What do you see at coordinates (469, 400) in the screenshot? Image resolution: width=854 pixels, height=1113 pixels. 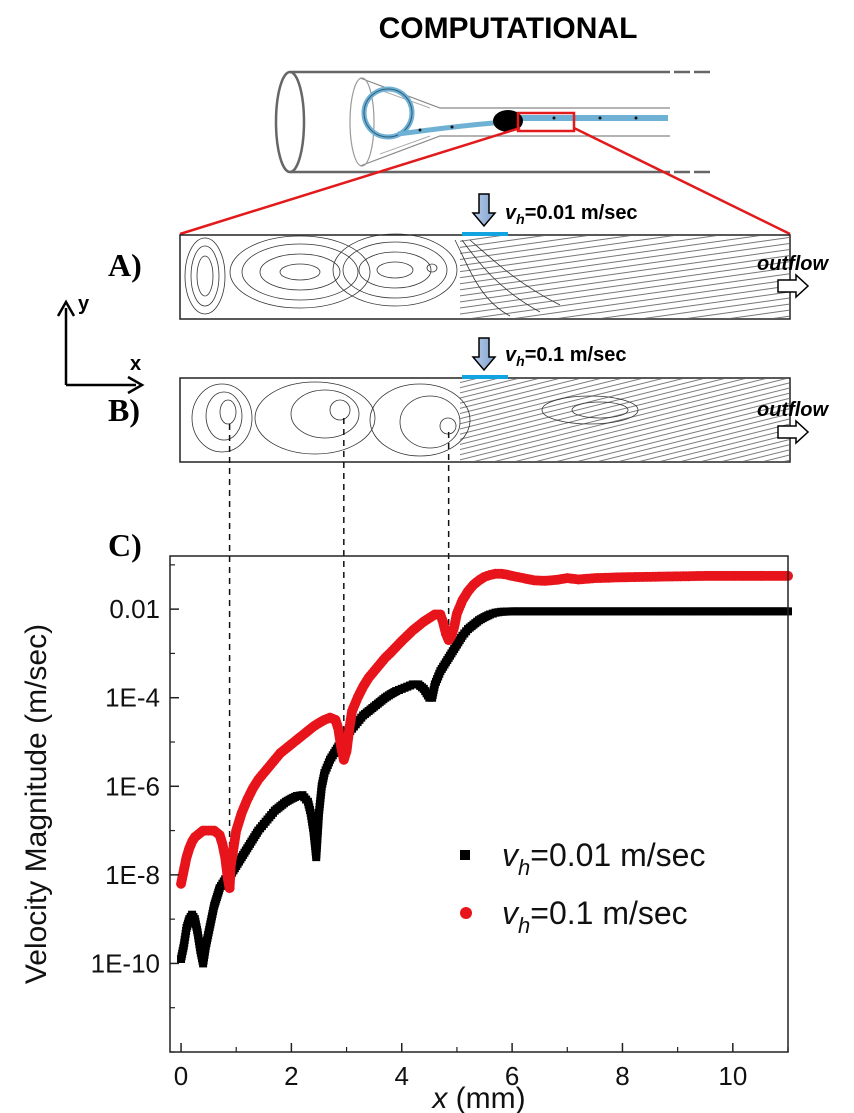 I see `panel-b: B) vh=0.1 m/sec outflow` at bounding box center [469, 400].